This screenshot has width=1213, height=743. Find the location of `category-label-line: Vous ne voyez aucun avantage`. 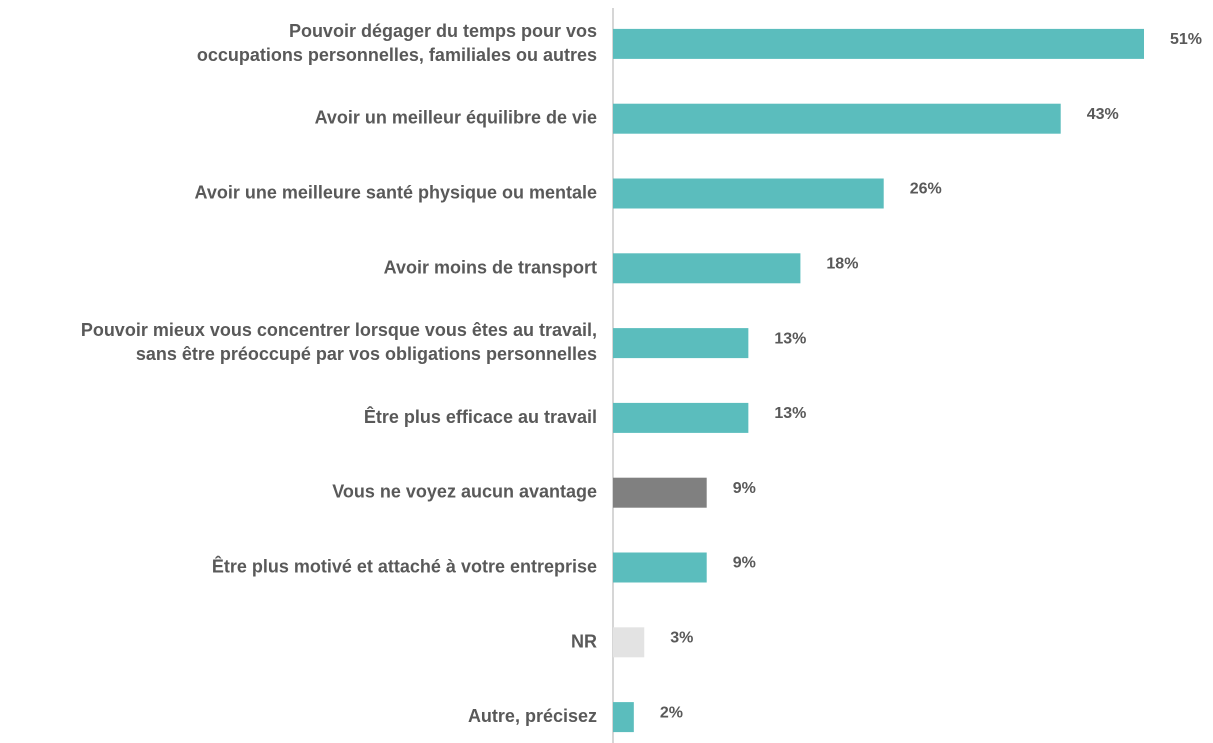

category-label-line: Vous ne voyez aucun avantage is located at coordinates (464, 491).